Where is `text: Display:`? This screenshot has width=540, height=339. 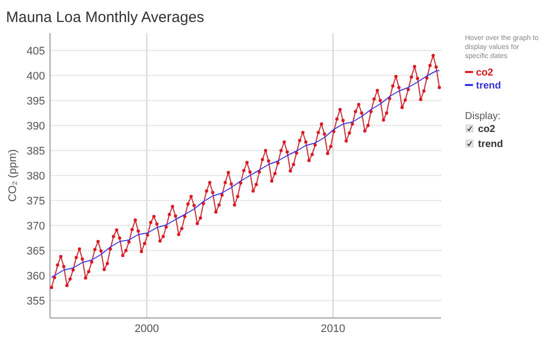 text: Display: is located at coordinates (483, 116).